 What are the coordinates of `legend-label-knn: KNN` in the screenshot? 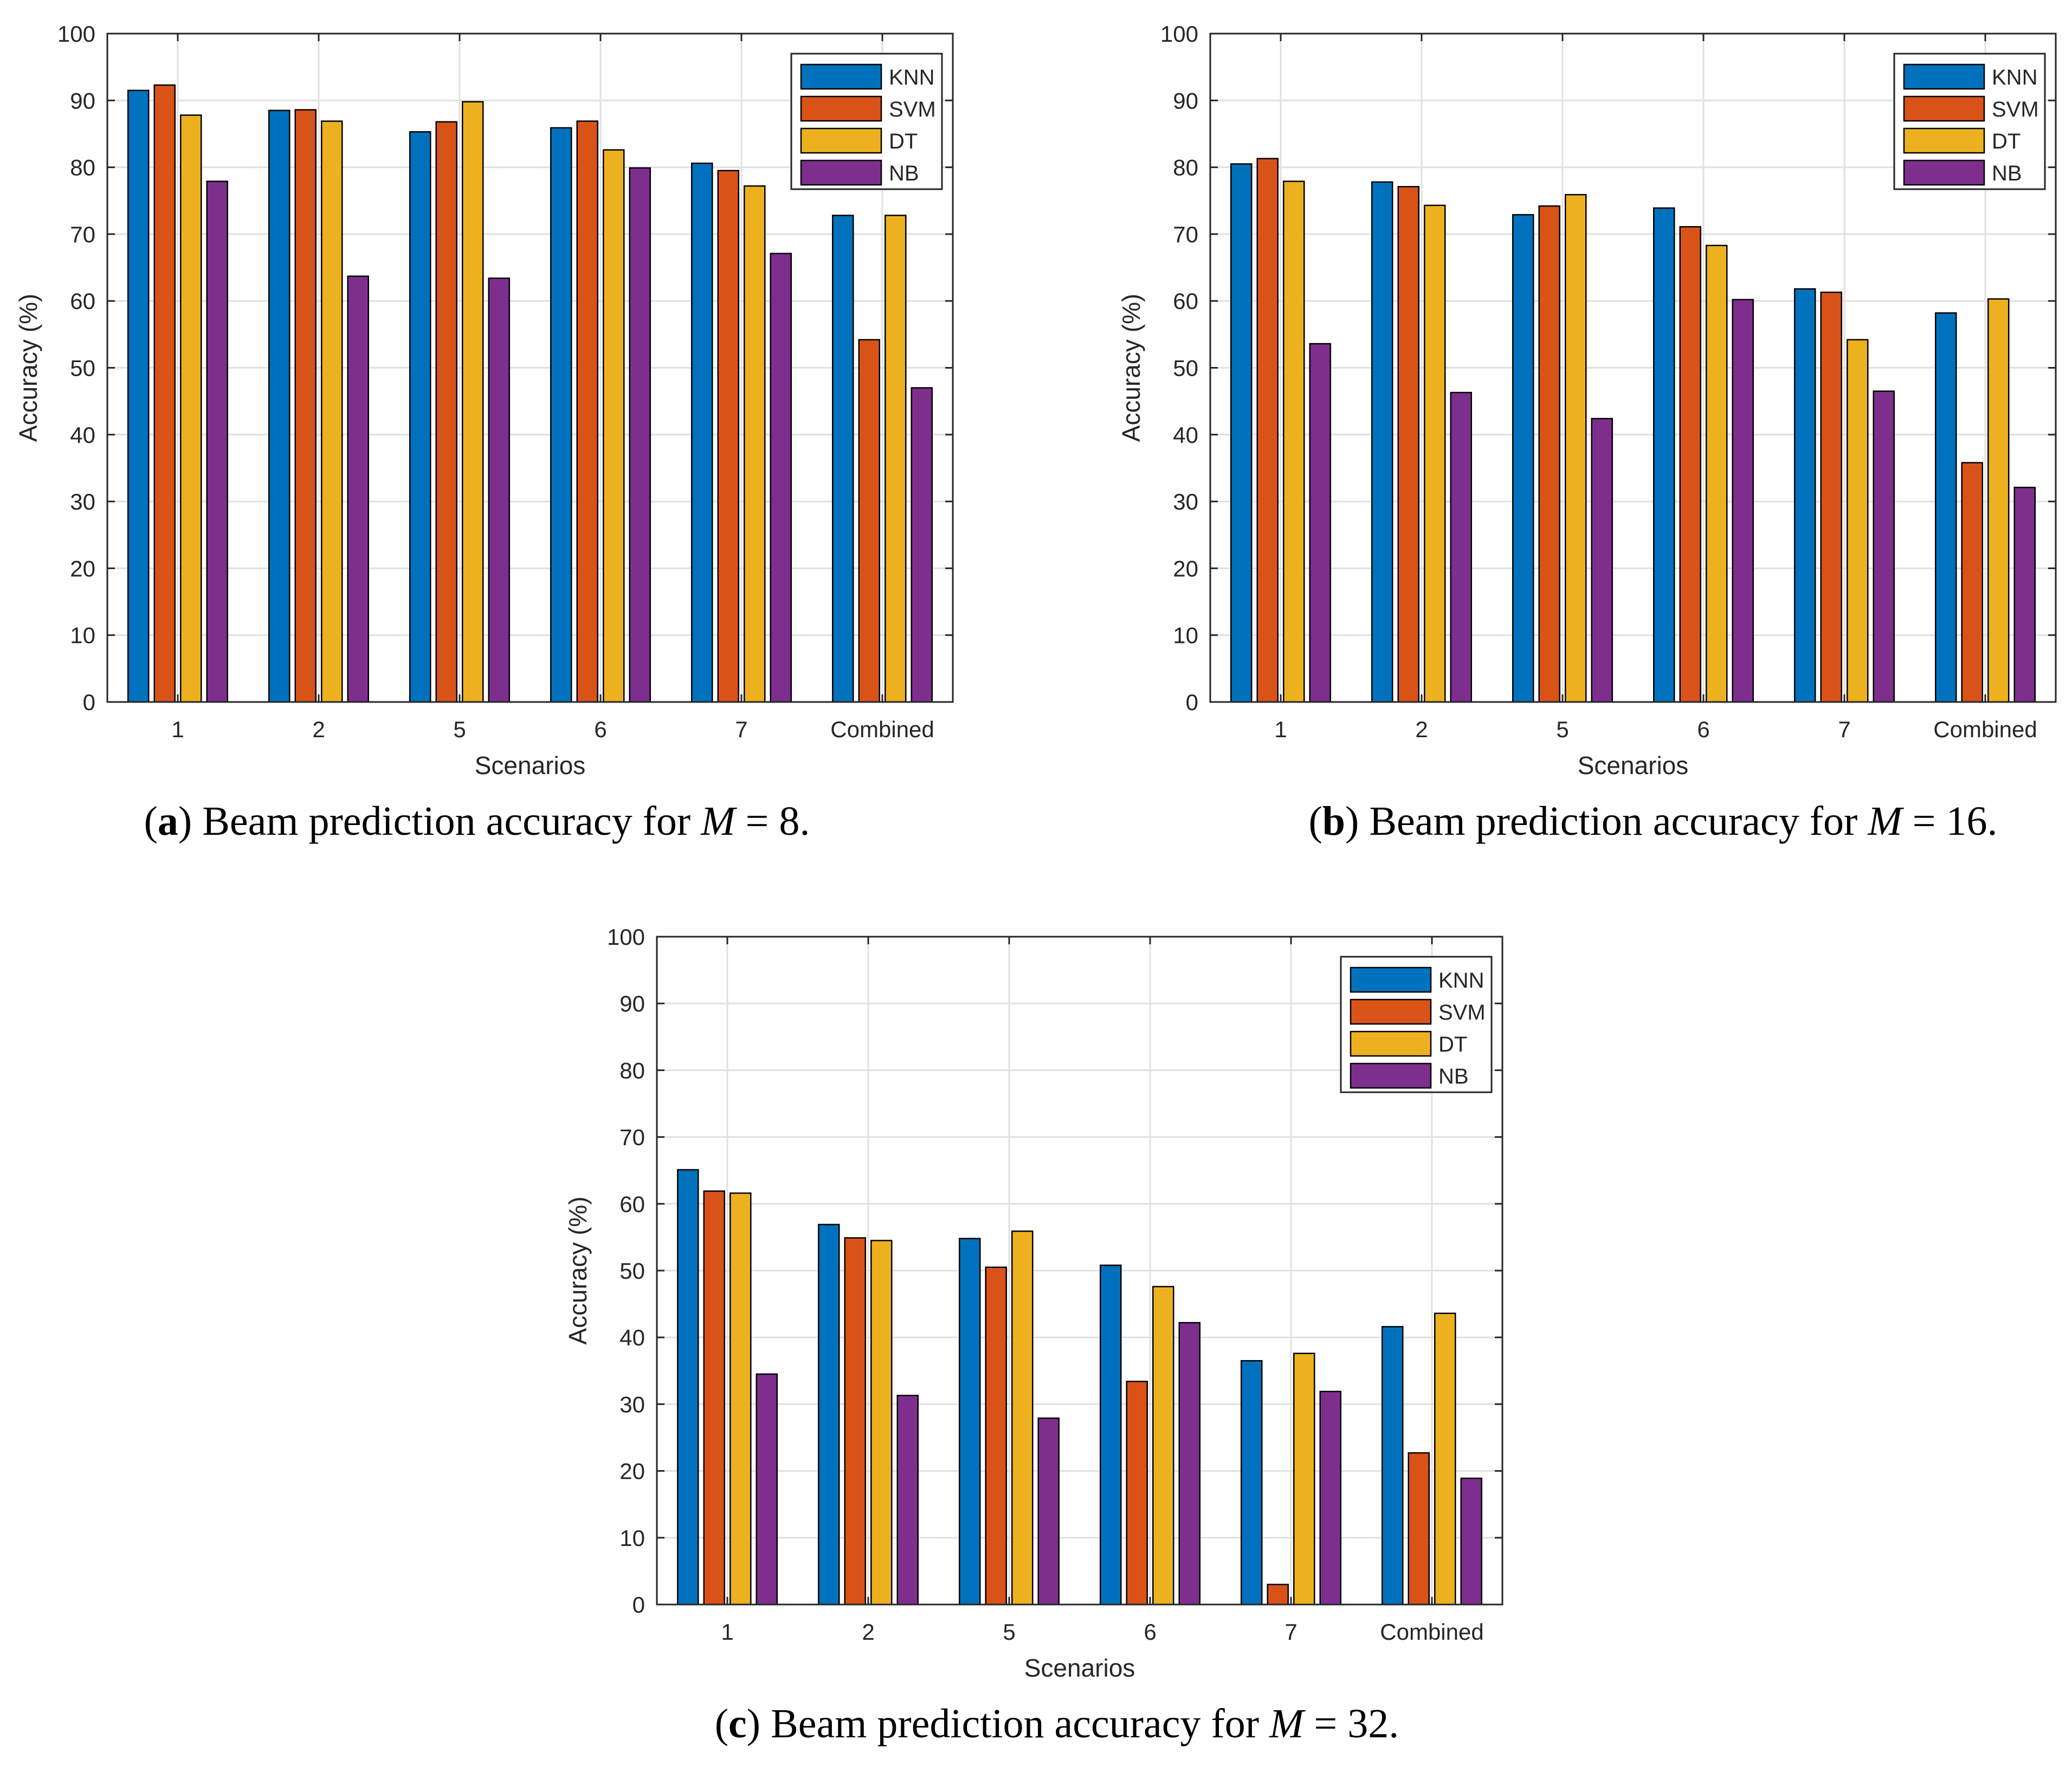 It's located at (2014, 77).